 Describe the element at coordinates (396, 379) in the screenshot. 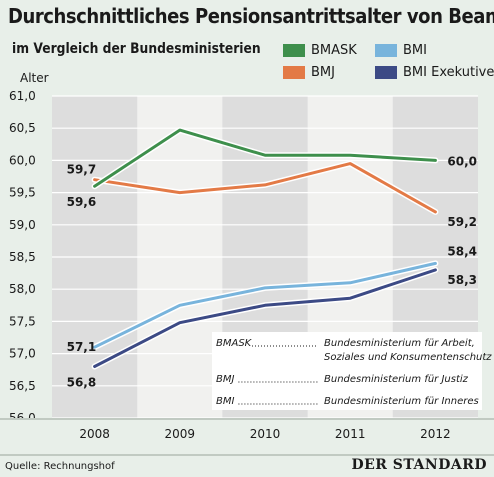

I see `annotation-full: Bundesministerium für Justiz` at that location.